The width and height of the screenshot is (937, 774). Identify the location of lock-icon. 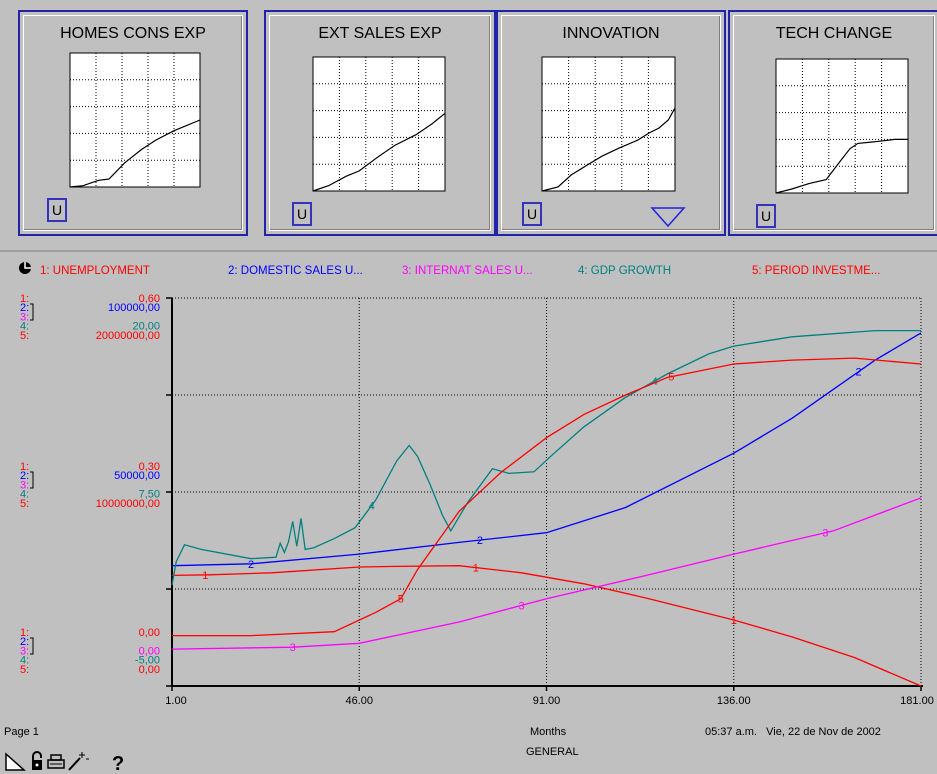
(37, 760).